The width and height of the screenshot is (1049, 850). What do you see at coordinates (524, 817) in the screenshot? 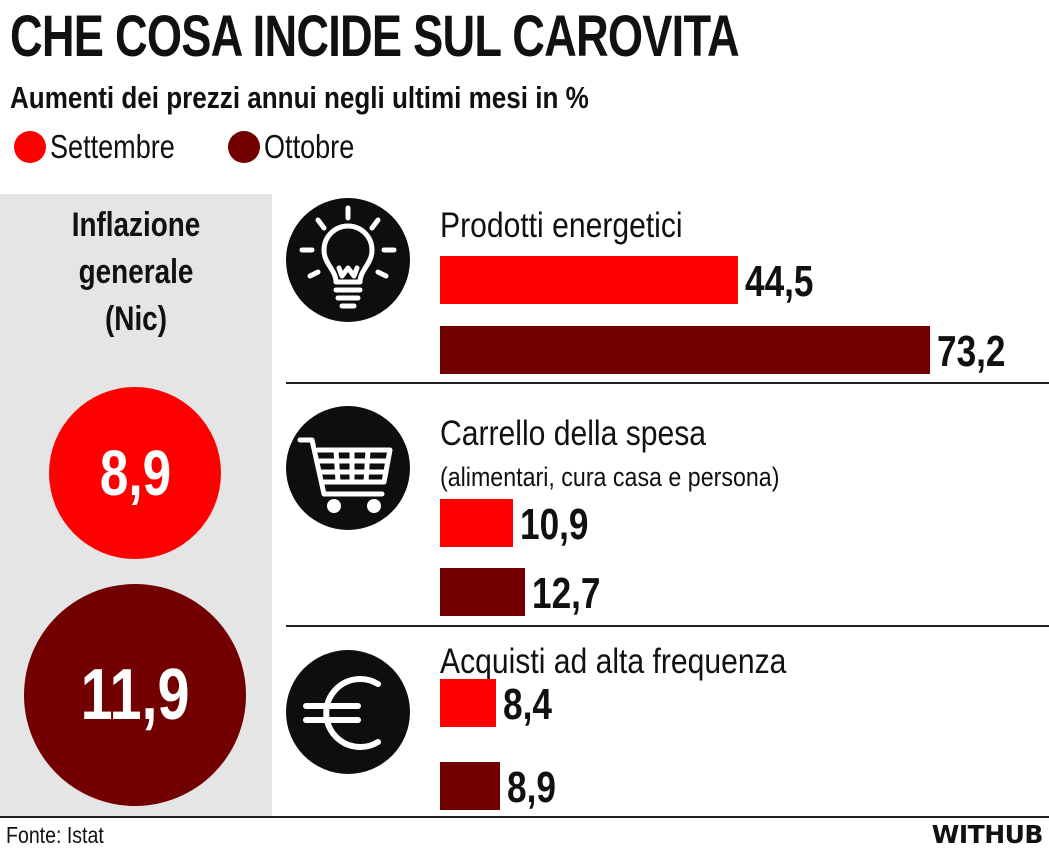
I see `footer-divider` at bounding box center [524, 817].